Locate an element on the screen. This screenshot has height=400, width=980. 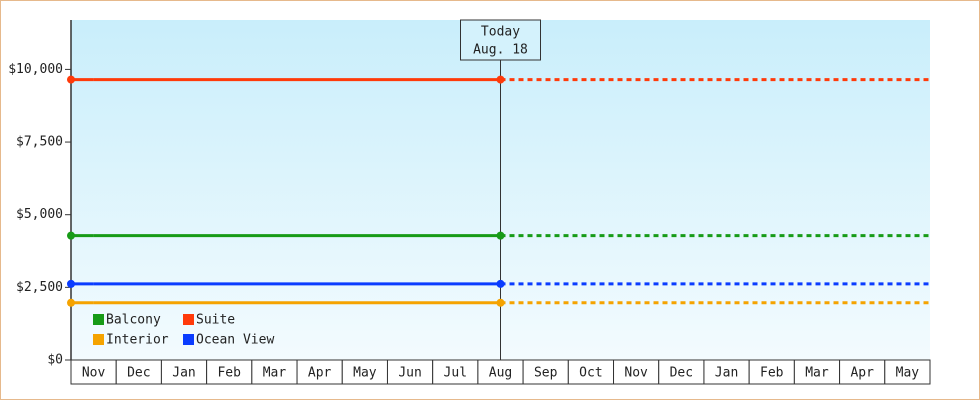
legend-label: Interior is located at coordinates (137, 340).